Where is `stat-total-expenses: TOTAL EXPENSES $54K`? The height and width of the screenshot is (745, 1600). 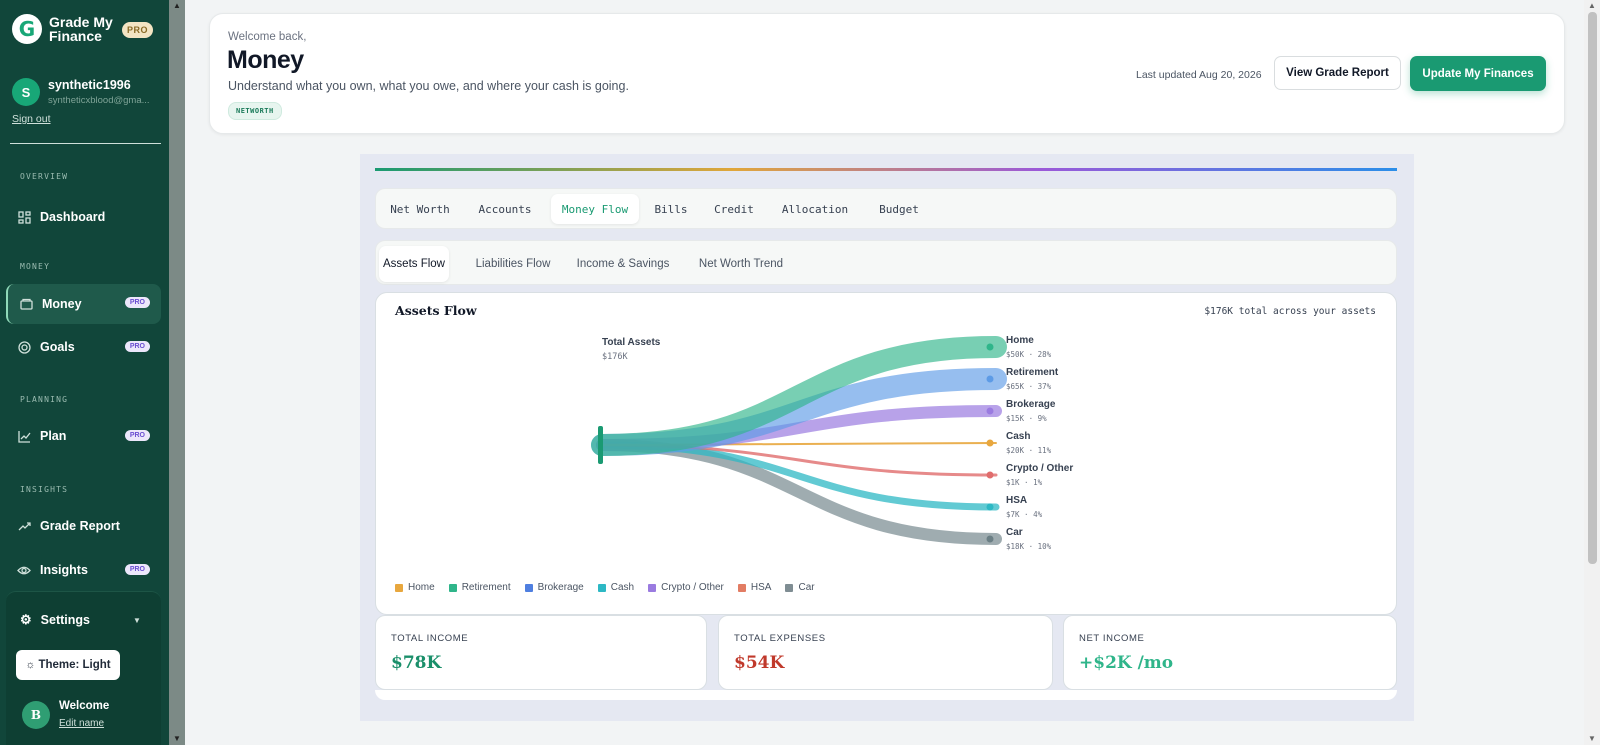
stat-total-expenses: TOTAL EXPENSES $54K is located at coordinates (885, 652).